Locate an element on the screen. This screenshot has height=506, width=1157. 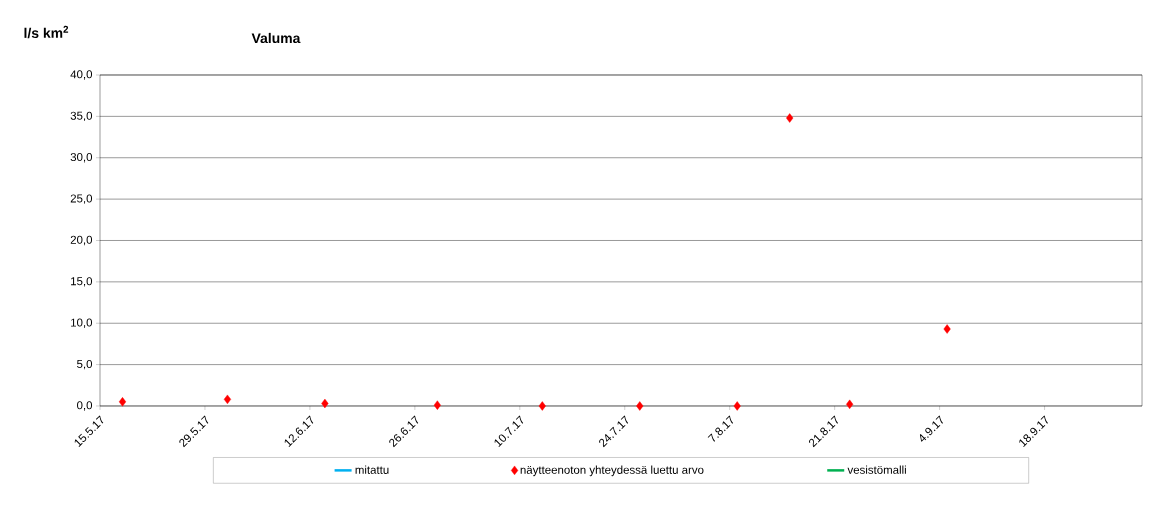
y-tick-label: 40,0 is located at coordinates (81, 75).